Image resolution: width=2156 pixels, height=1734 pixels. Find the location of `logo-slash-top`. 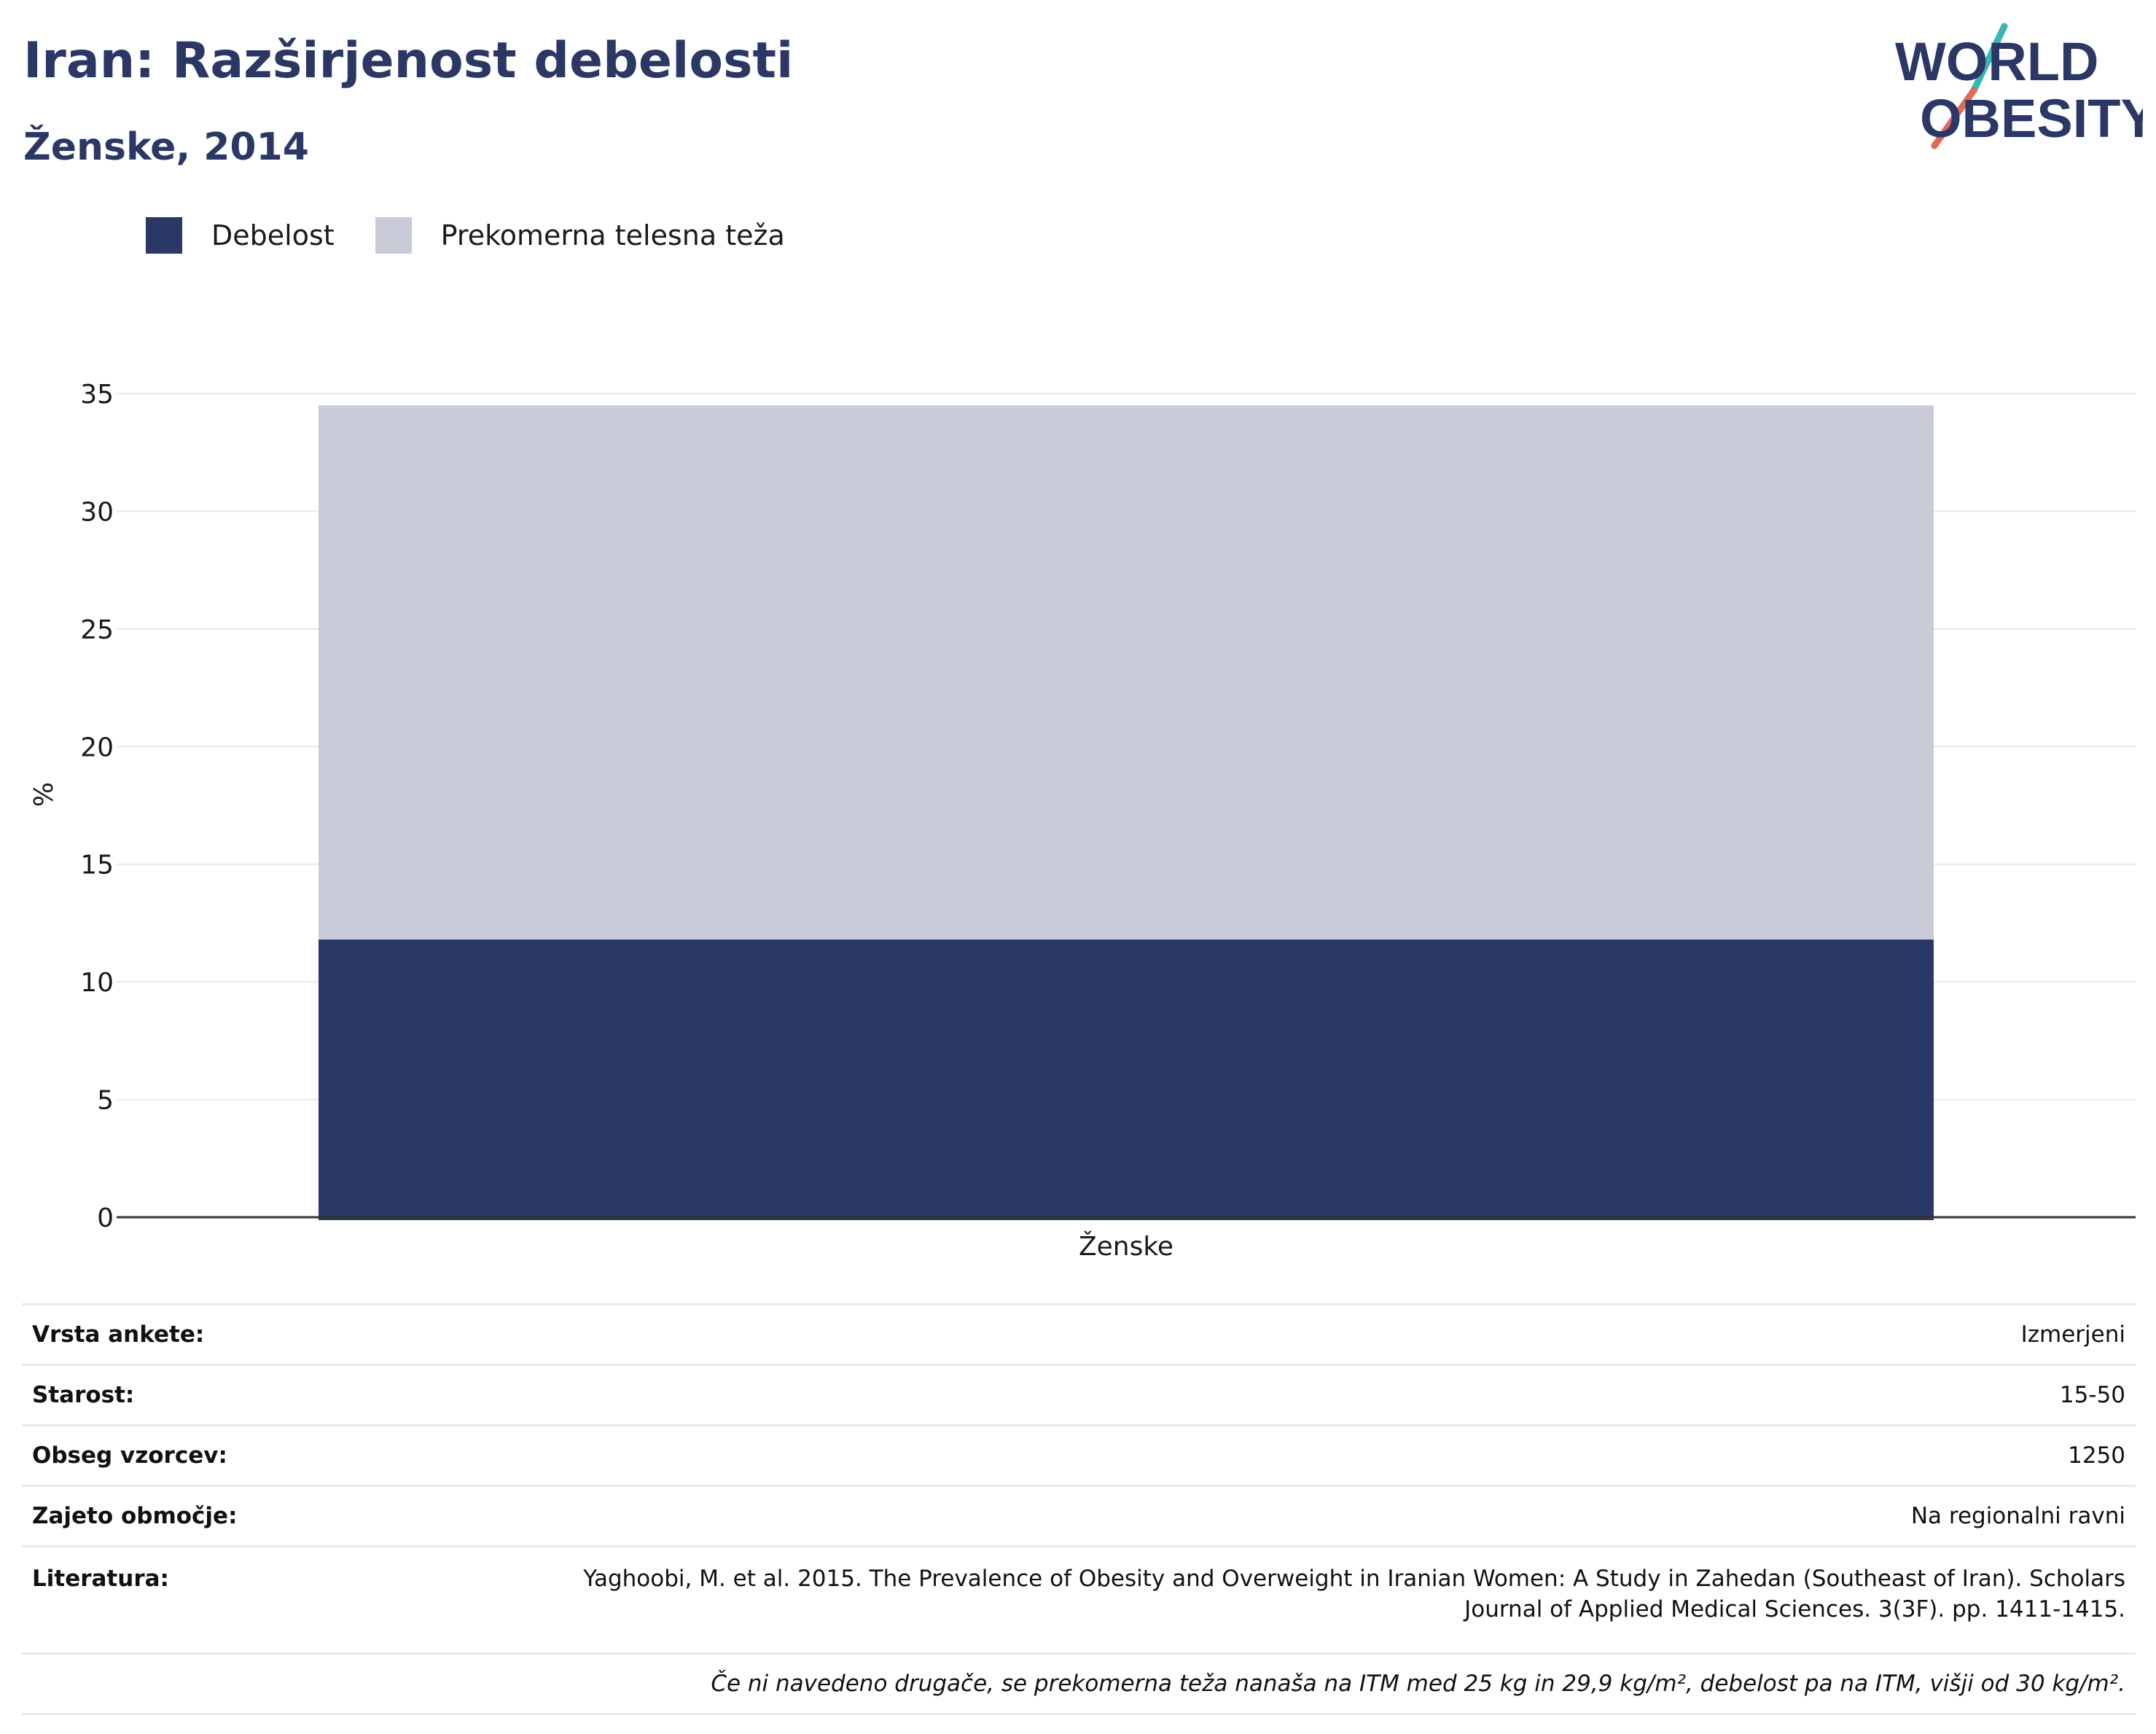

logo-slash-top is located at coordinates (1989, 59).